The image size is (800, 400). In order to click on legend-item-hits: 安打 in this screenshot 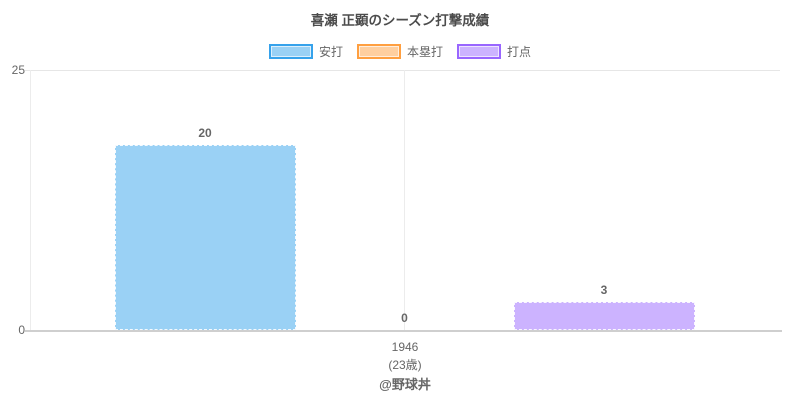, I will do `click(305, 51)`.